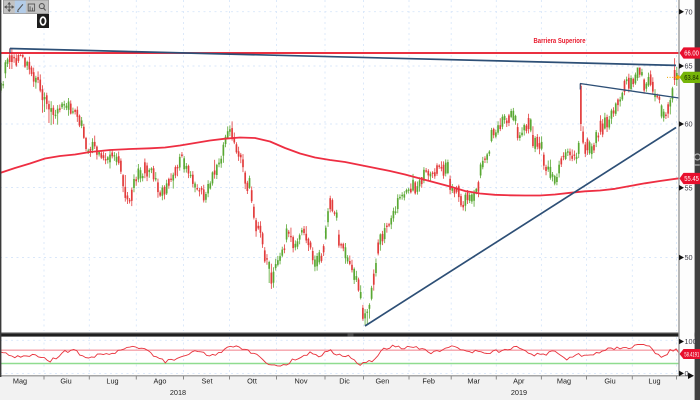 Image resolution: width=700 pixels, height=400 pixels. I want to click on svg-text: 55.45, so click(691, 179).